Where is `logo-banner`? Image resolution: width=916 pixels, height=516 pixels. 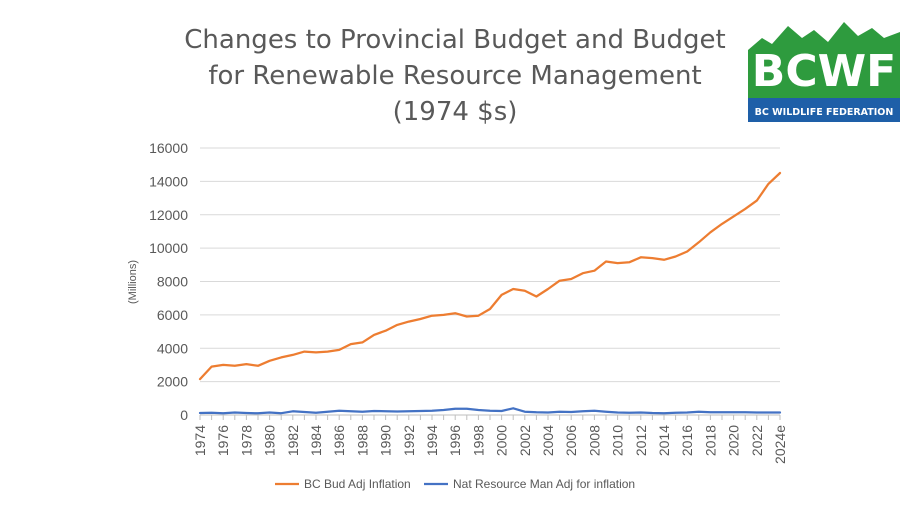
logo-banner is located at coordinates (824, 110).